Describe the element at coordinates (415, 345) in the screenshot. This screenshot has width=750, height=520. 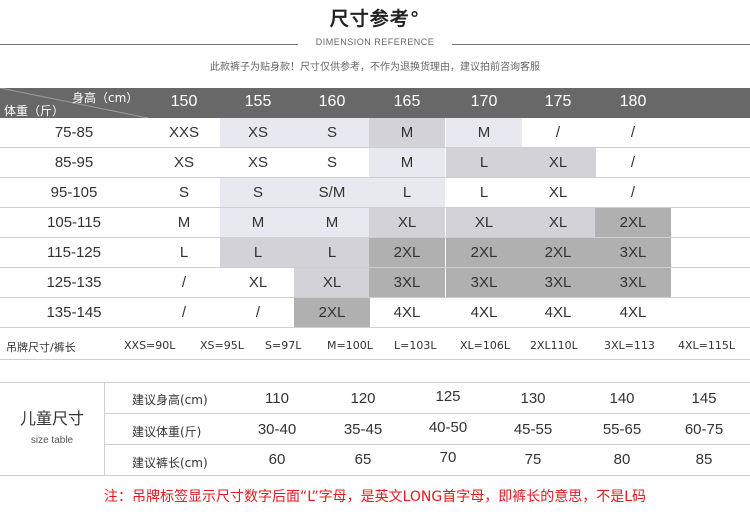
I see `tag-length-item: L=103L` at that location.